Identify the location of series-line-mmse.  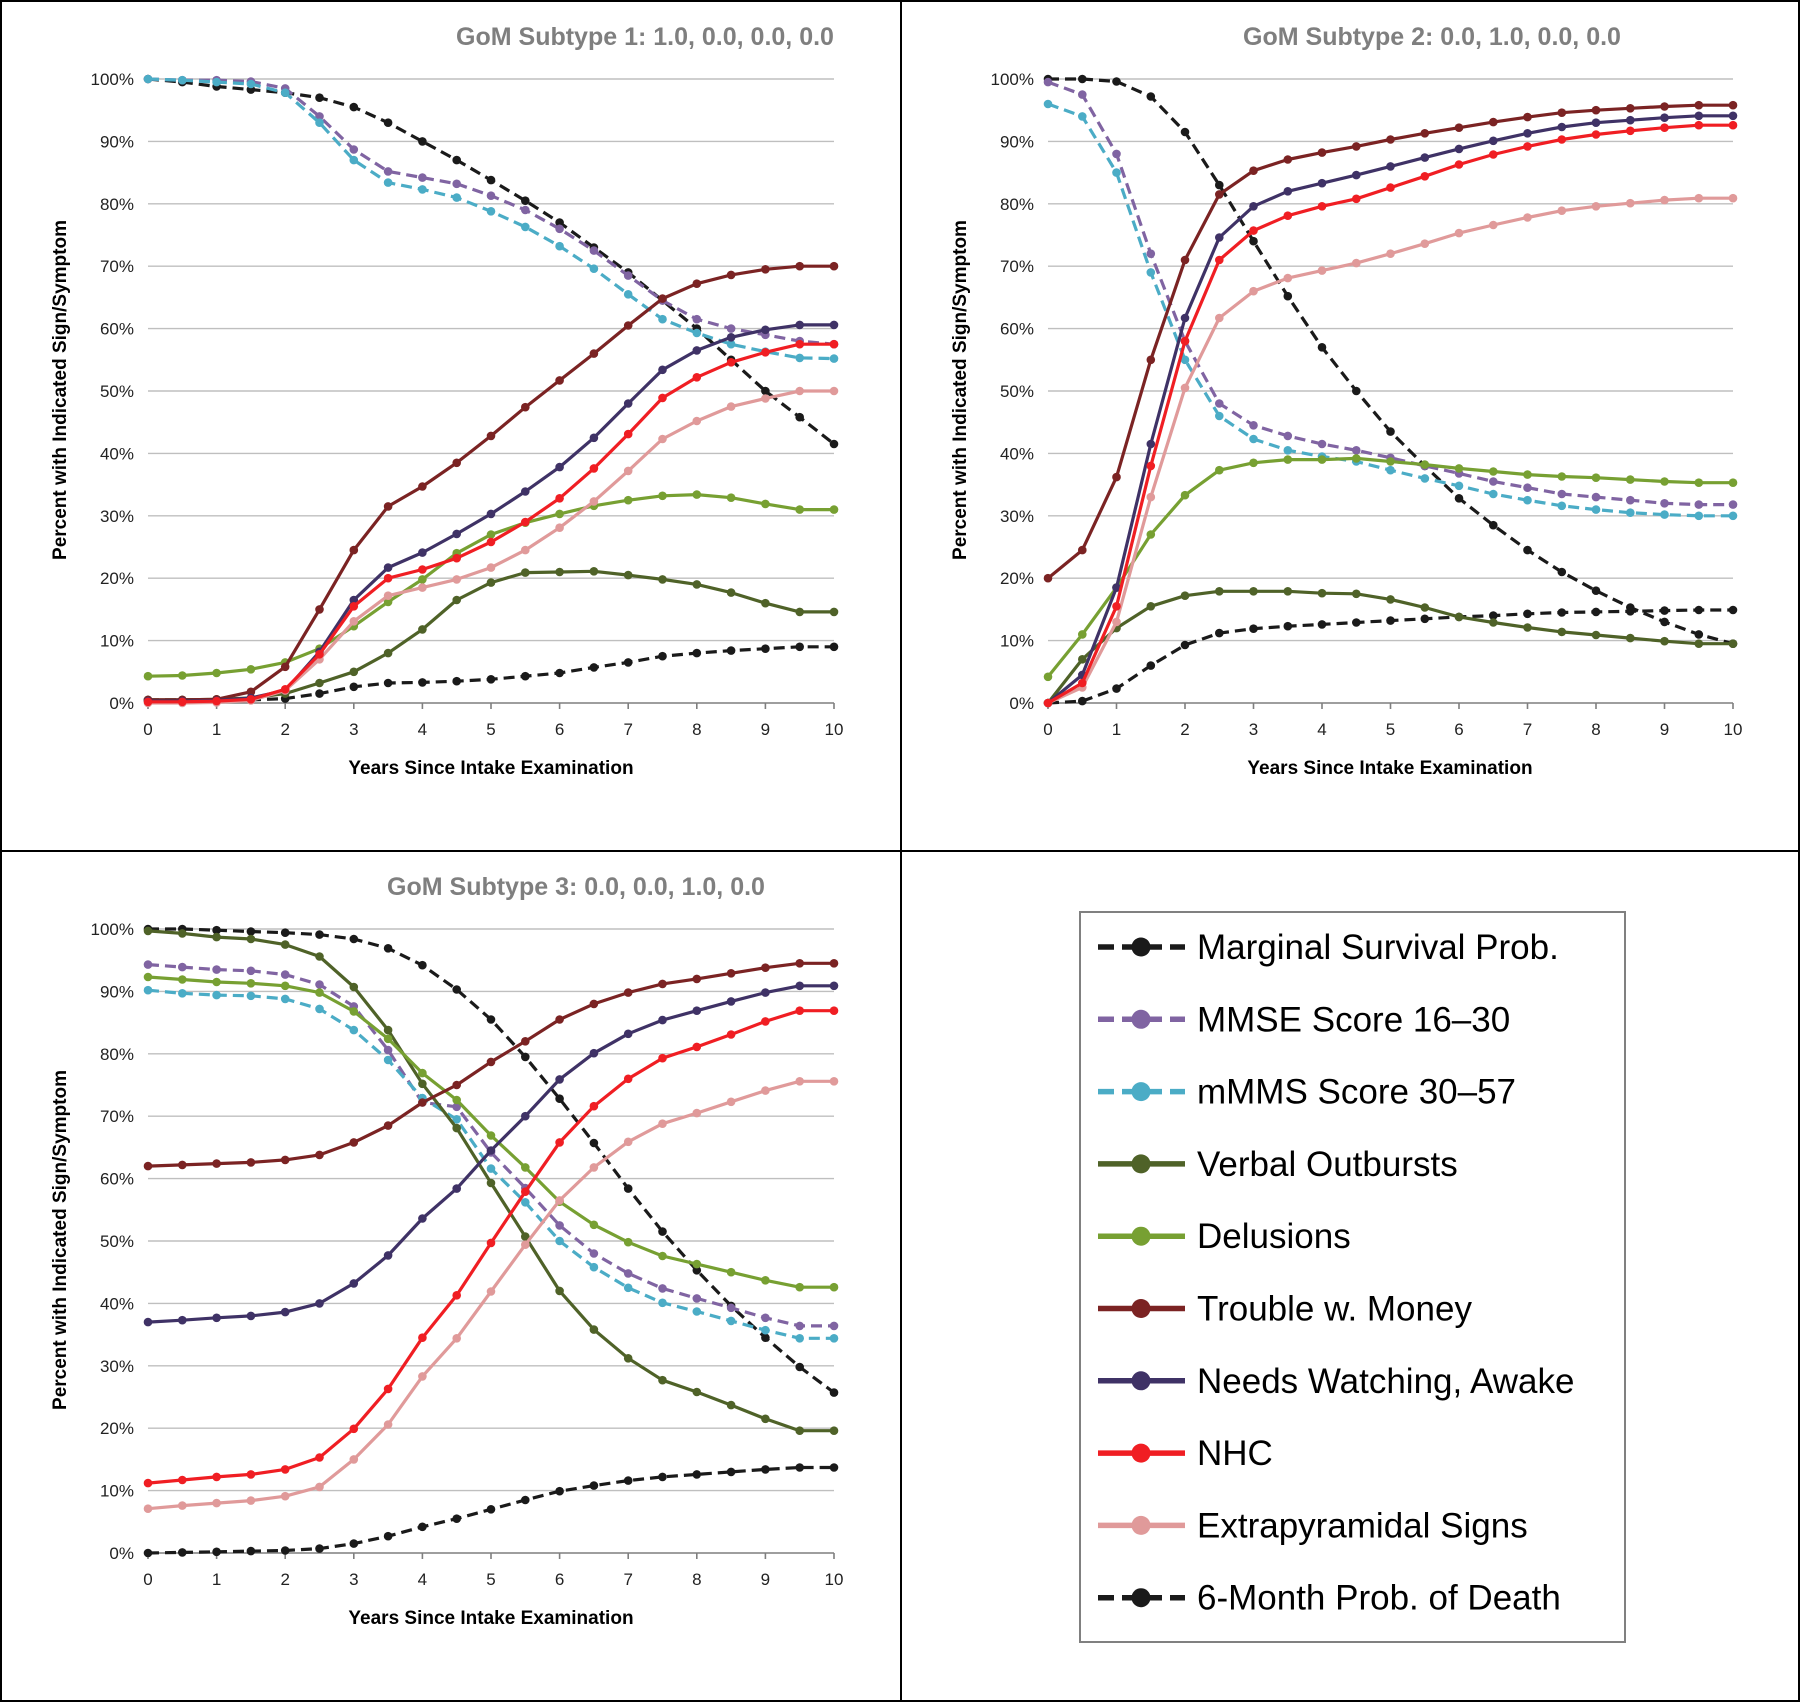
(490, 1145).